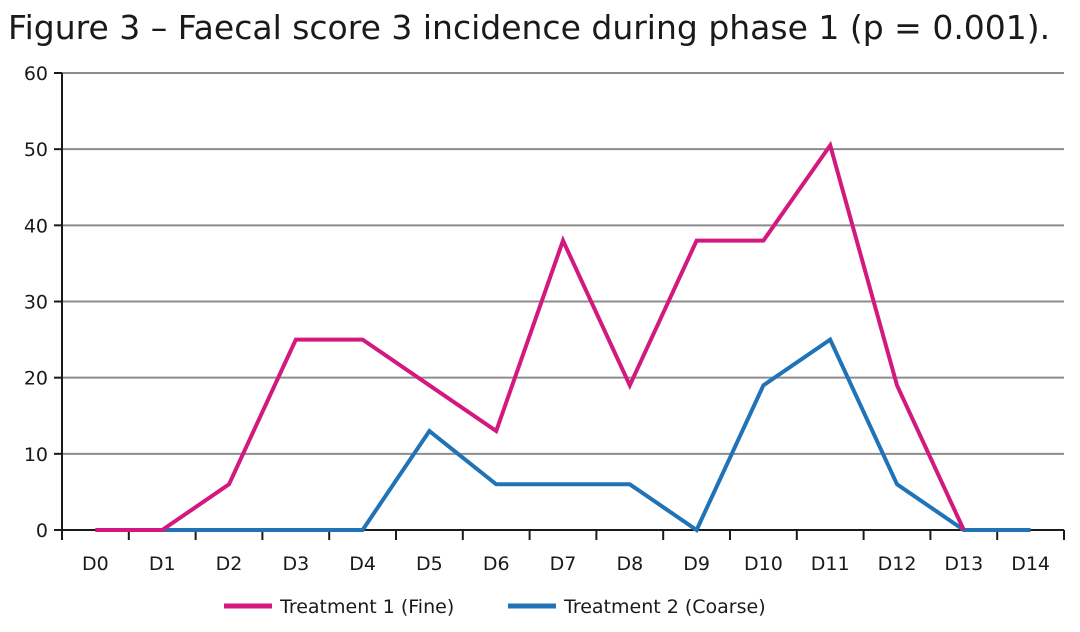 The width and height of the screenshot is (1080, 632). What do you see at coordinates (36, 74) in the screenshot?
I see `y-tick-label: 60` at bounding box center [36, 74].